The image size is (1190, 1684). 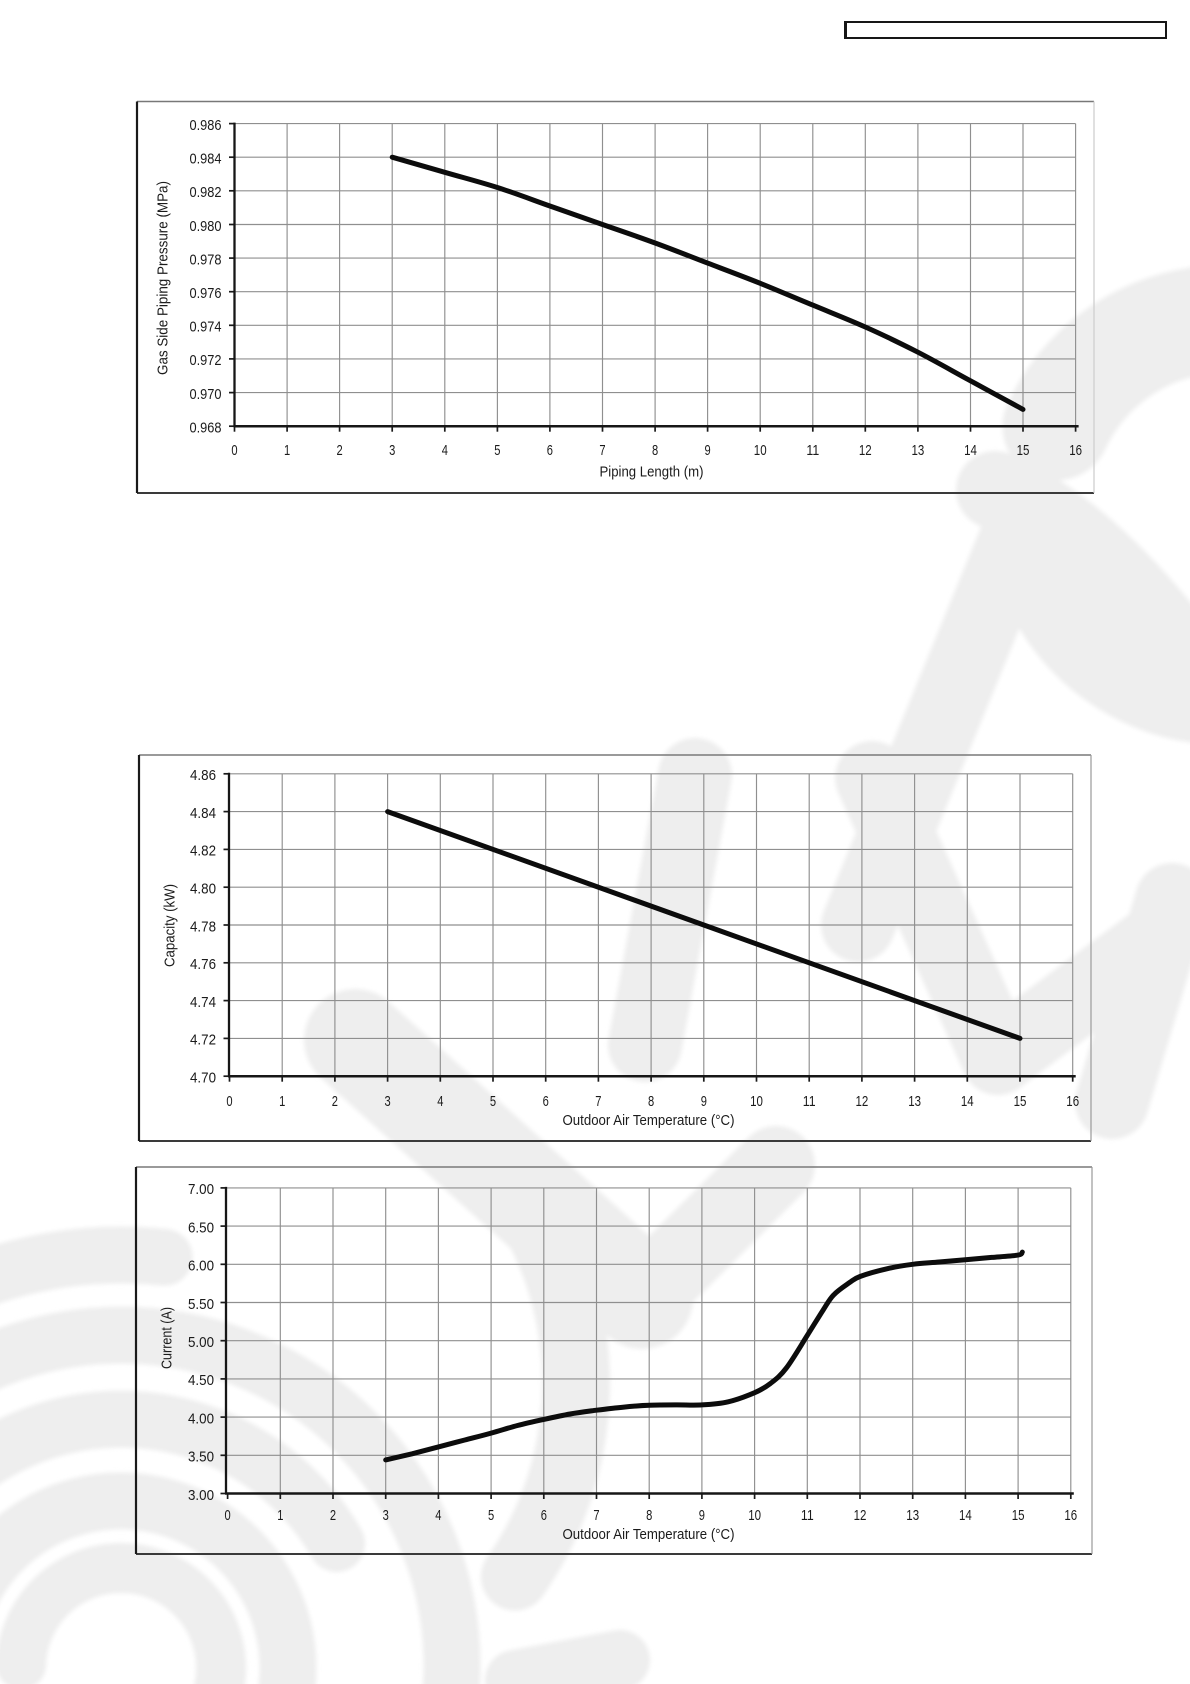 What do you see at coordinates (164, 278) in the screenshot?
I see `svg-text: Gas Side Piping Pressure (MPa)` at bounding box center [164, 278].